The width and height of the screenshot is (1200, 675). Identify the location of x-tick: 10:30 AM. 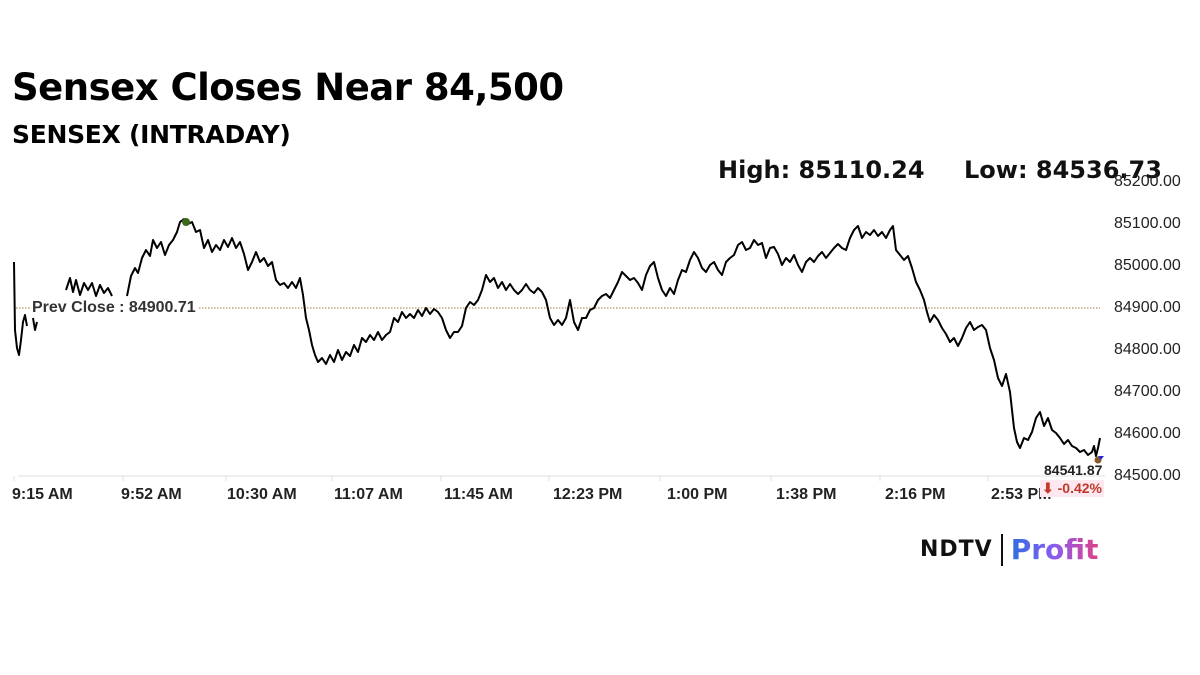
(262, 494).